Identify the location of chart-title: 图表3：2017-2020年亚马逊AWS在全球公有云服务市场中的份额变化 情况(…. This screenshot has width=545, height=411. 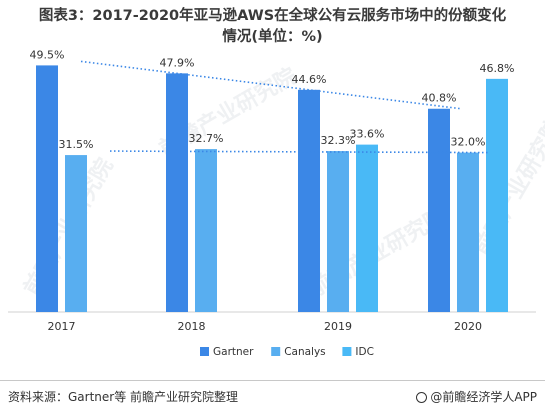
(272, 27).